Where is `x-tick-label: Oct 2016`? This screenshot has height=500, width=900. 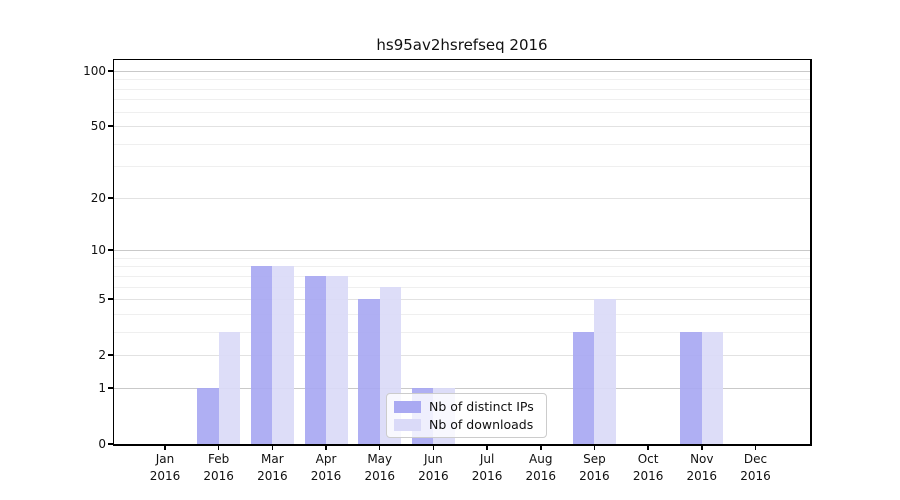 x-tick-label: Oct 2016 is located at coordinates (648, 467).